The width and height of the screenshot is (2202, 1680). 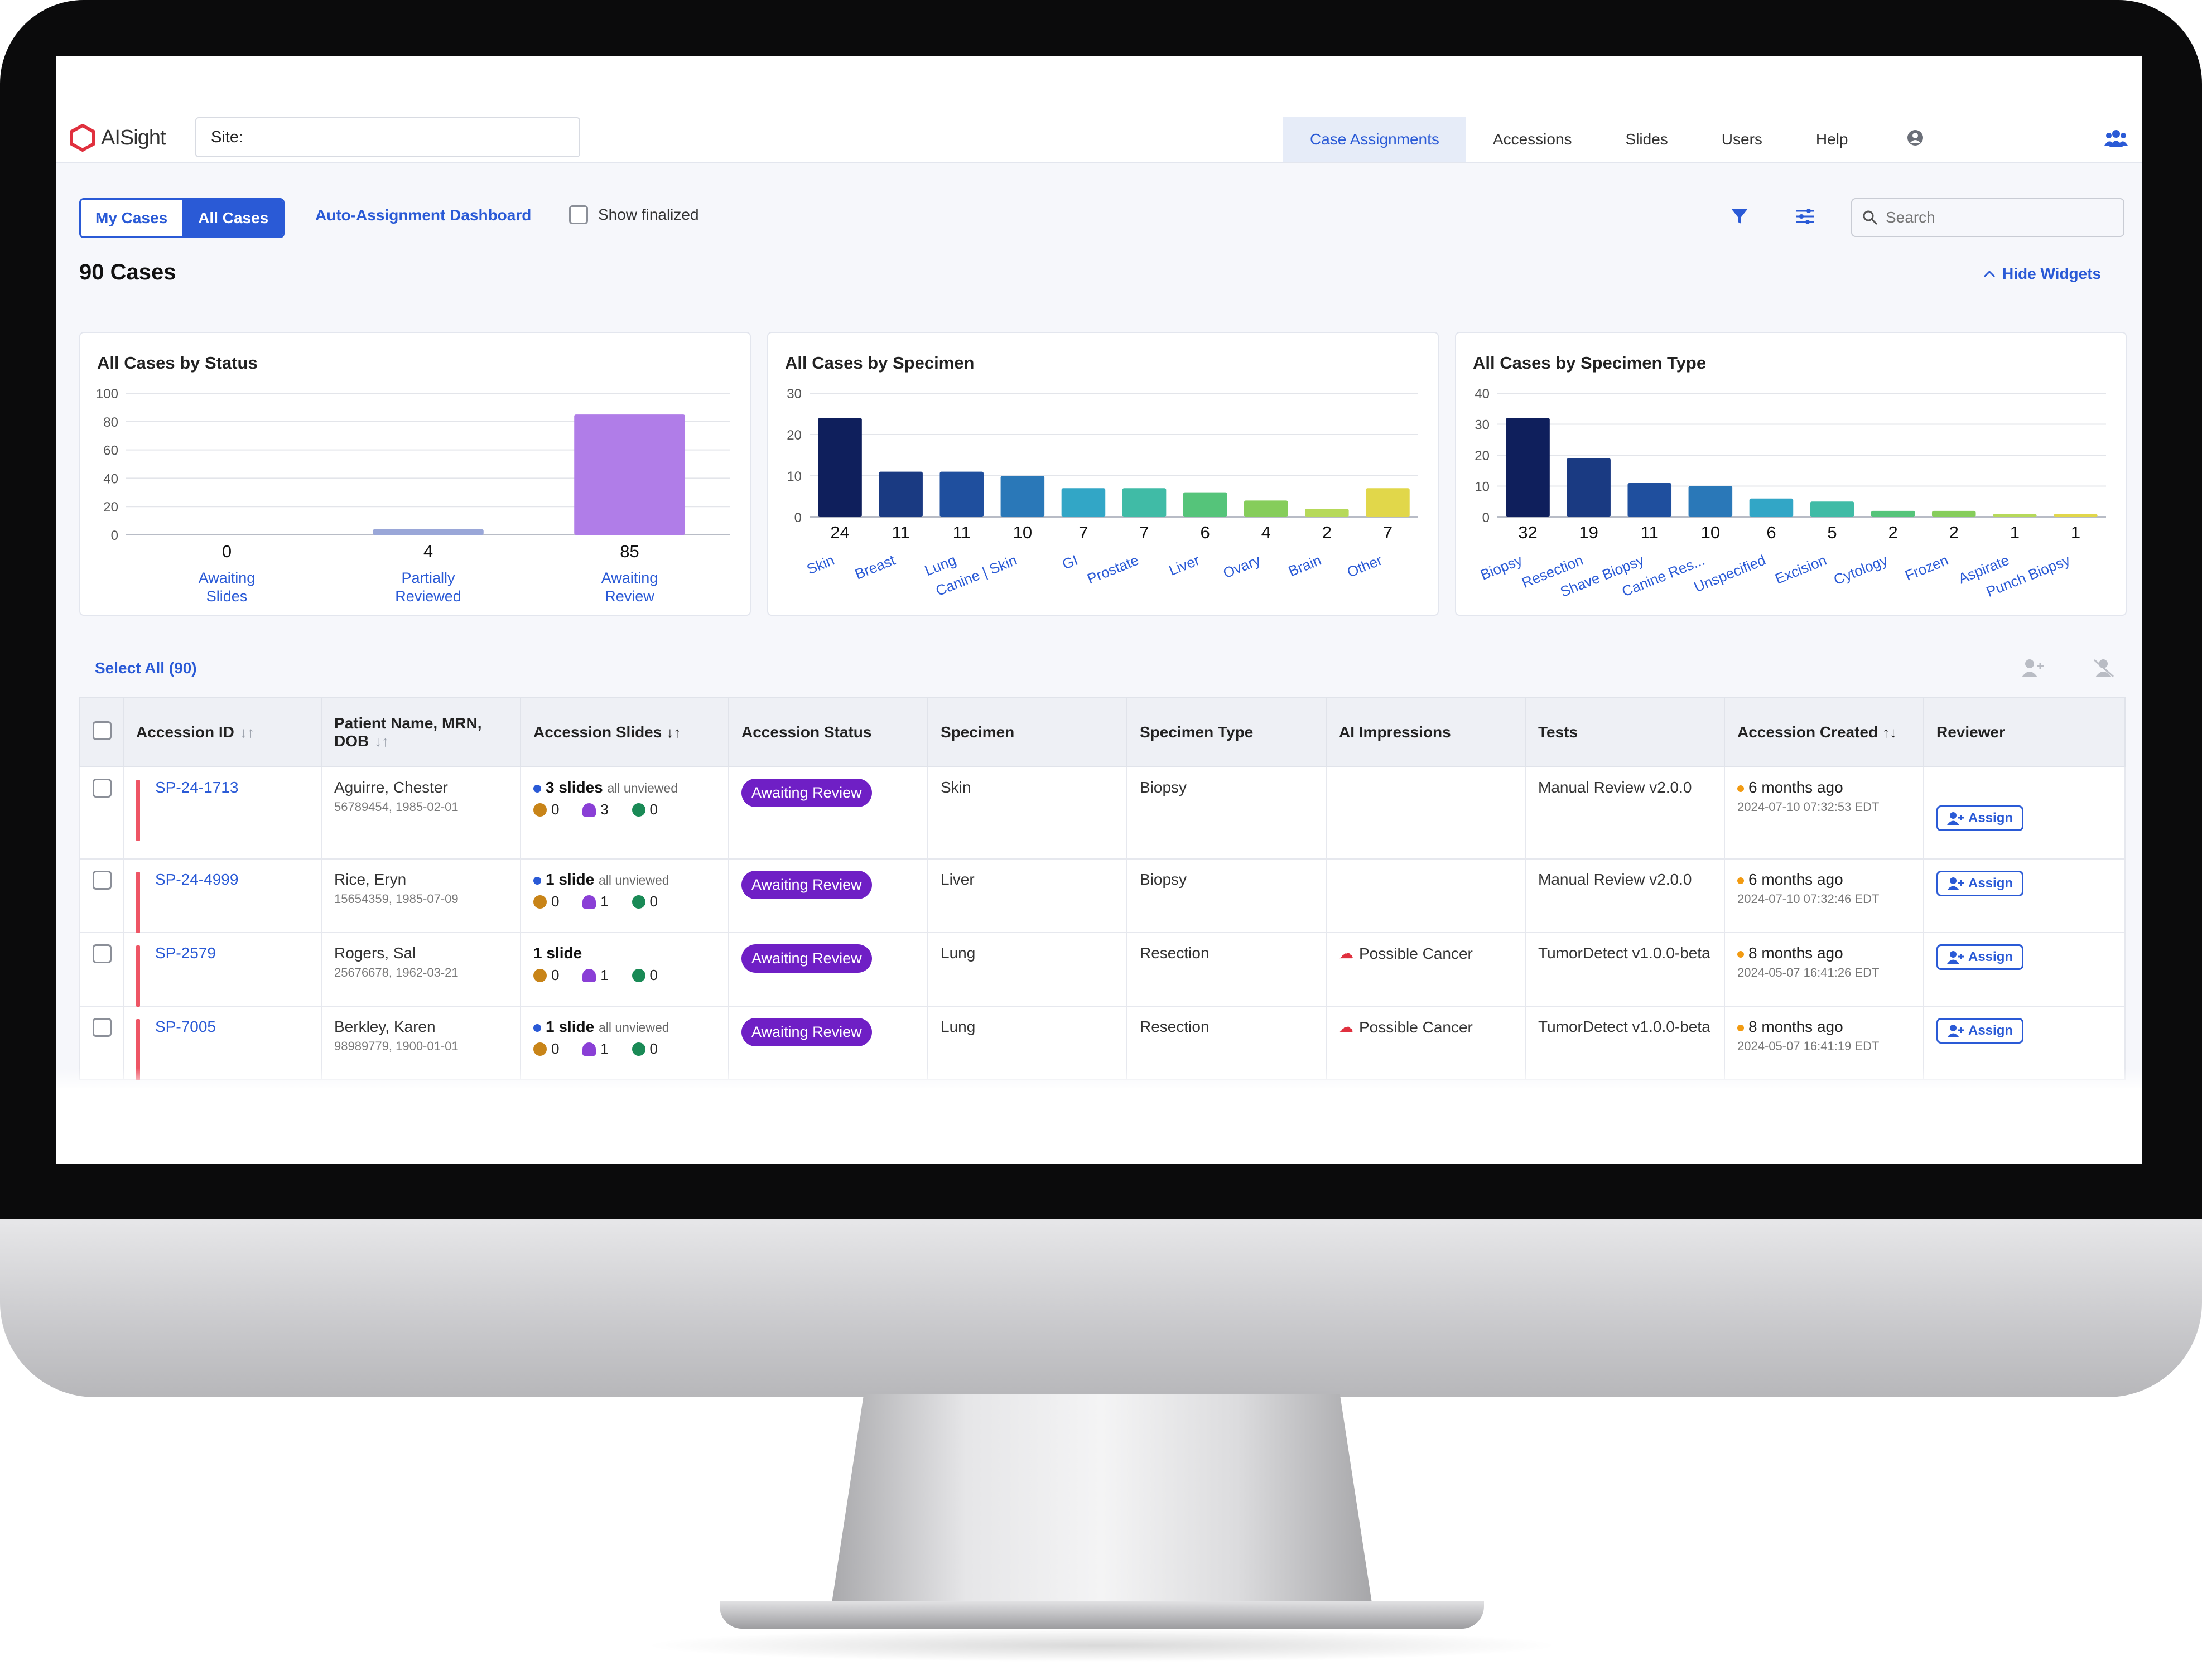 I want to click on my-cases-button: My Cases, so click(x=132, y=218).